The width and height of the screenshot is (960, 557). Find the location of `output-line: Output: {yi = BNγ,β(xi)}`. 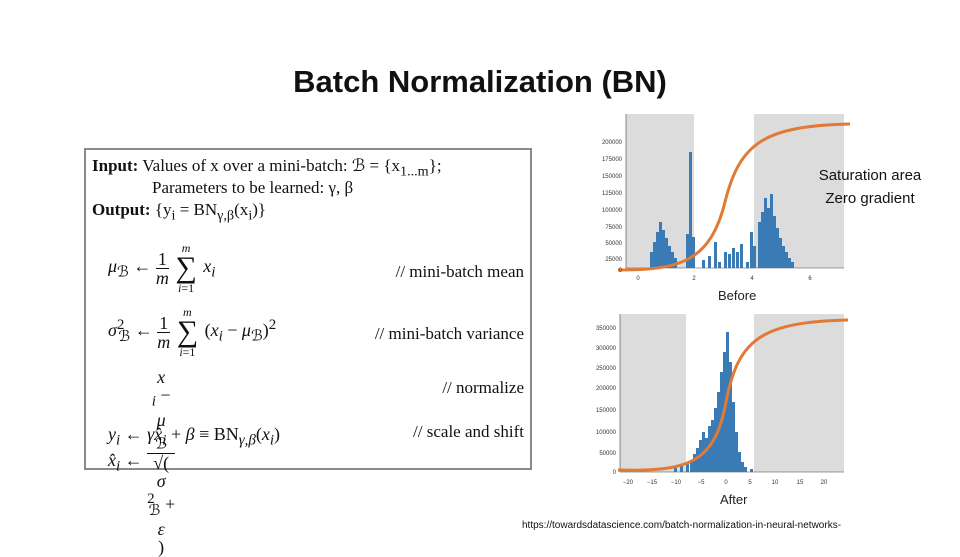

output-line: Output: {yi = BNγ,β(xi)} is located at coordinates (179, 212).